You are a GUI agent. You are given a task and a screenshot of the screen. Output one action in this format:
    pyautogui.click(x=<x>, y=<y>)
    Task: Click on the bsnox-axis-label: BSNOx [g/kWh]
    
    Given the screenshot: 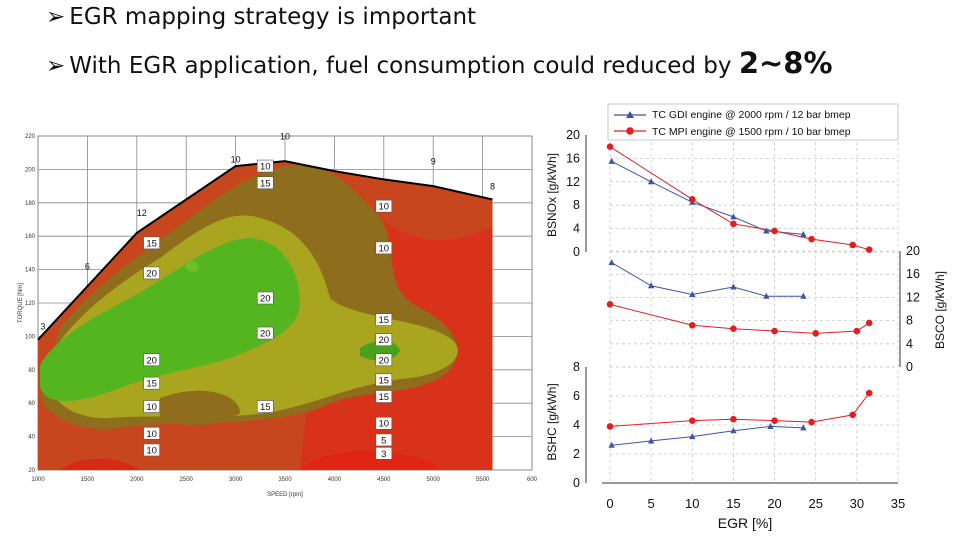 What is the action you would take?
    pyautogui.click(x=552, y=195)
    